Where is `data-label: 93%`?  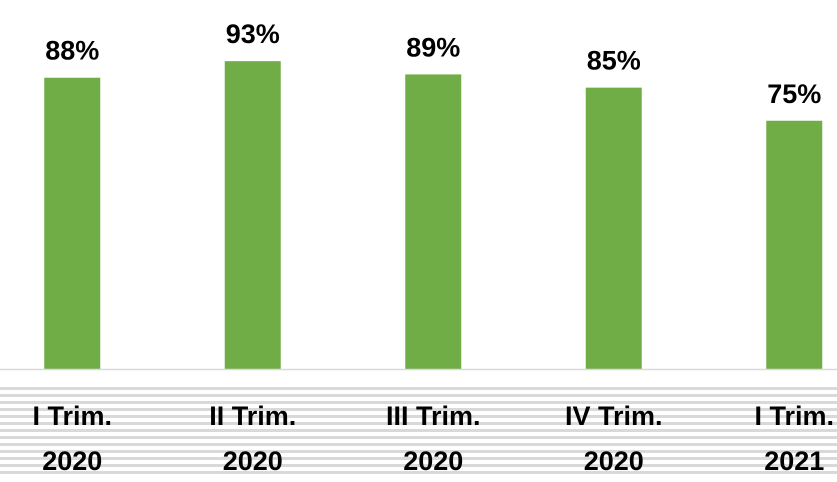
data-label: 93% is located at coordinates (253, 34).